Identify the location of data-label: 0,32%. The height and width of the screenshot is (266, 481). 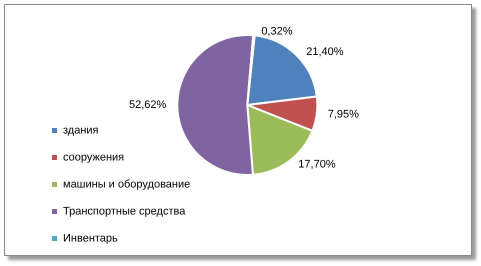
(277, 31).